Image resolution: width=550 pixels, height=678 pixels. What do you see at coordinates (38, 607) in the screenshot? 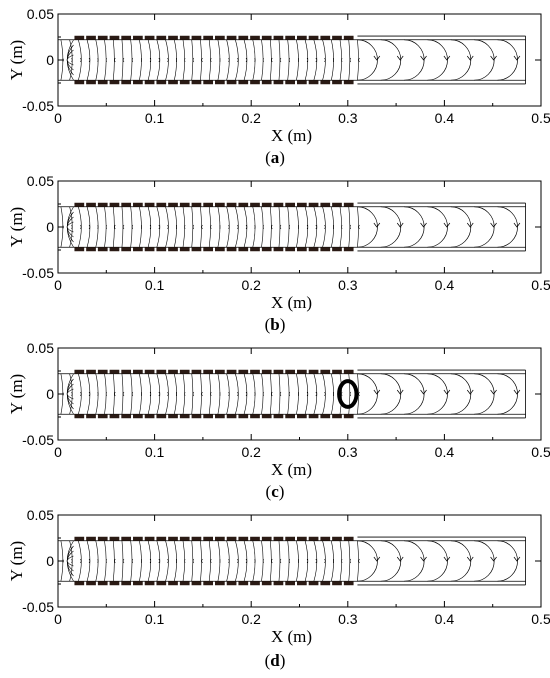
I see `y-tick-label: -0.05` at bounding box center [38, 607].